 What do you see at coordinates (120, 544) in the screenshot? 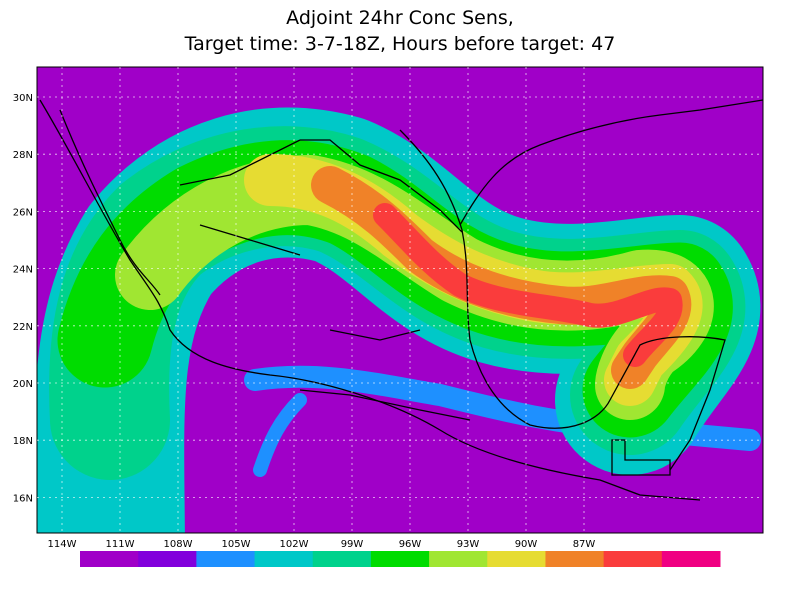
I see `lon-label: 111W` at bounding box center [120, 544].